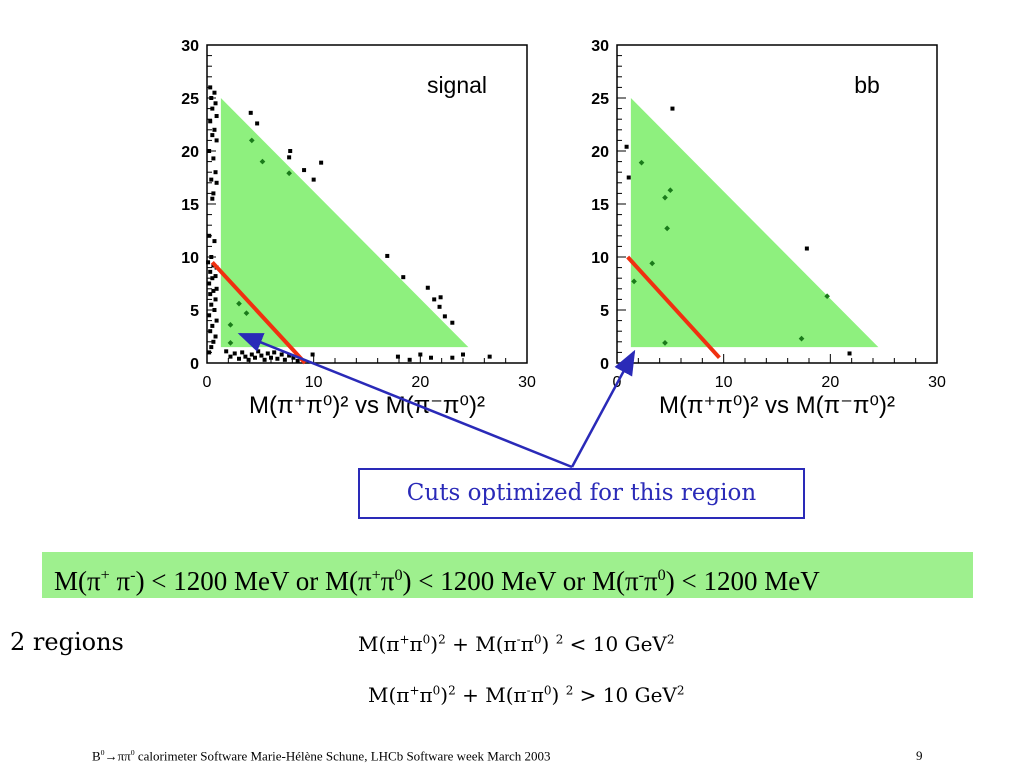 This screenshot has width=1024, height=768. What do you see at coordinates (420, 382) in the screenshot?
I see `x-tick-label: 20` at bounding box center [420, 382].